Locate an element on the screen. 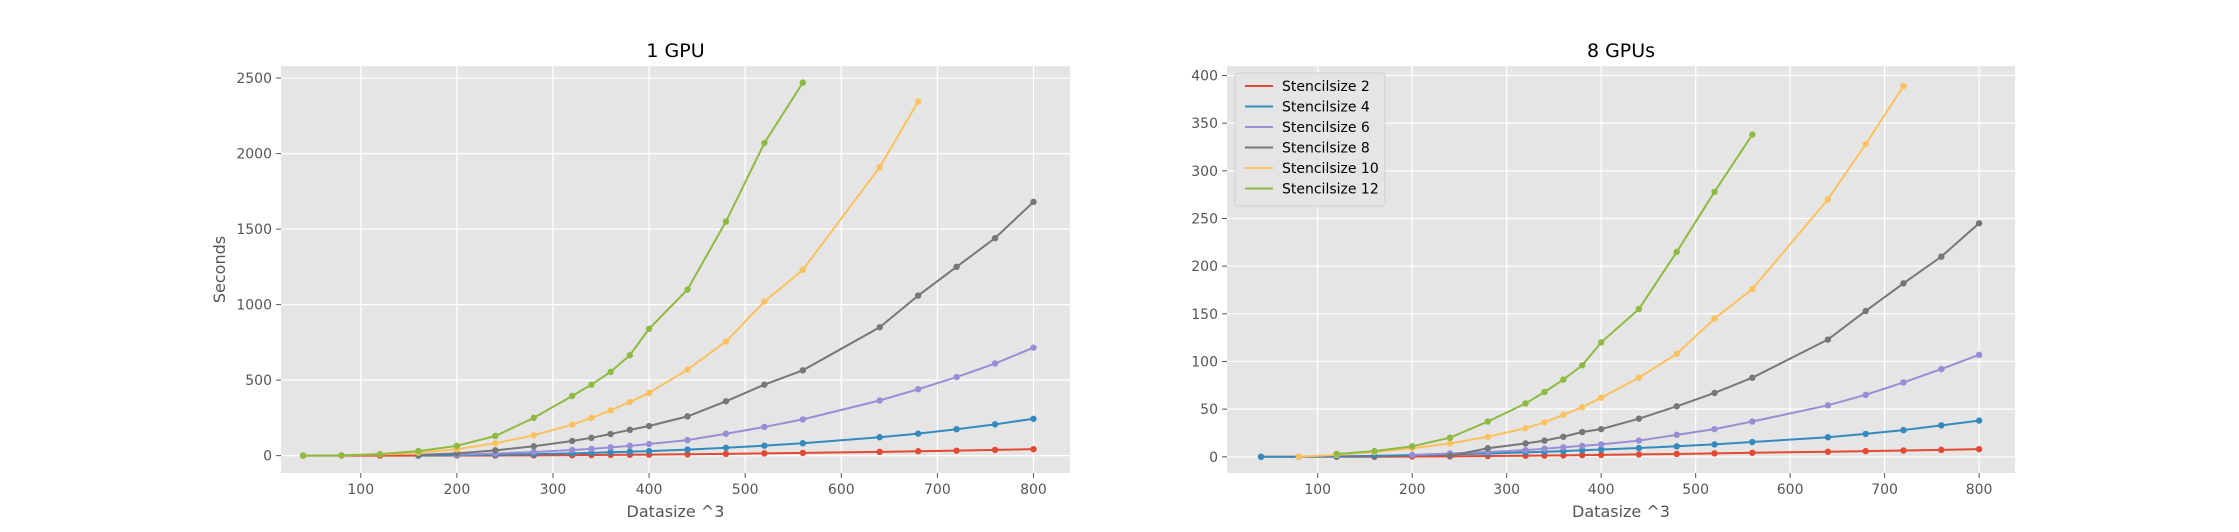 The width and height of the screenshot is (2239, 532). y-tick-label: 2000 is located at coordinates (254, 155).